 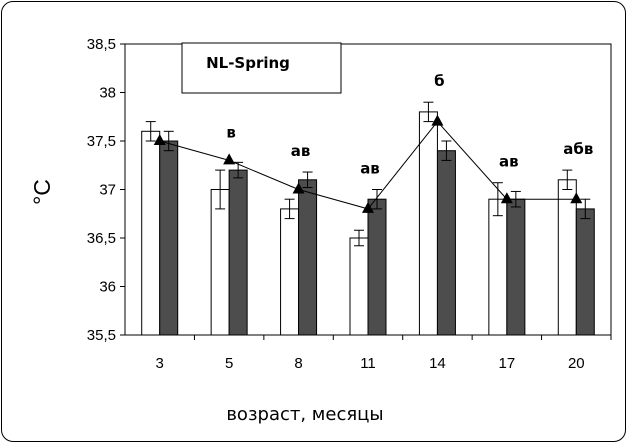 What do you see at coordinates (578, 149) in the screenshot?
I see `significance-label: абв` at bounding box center [578, 149].